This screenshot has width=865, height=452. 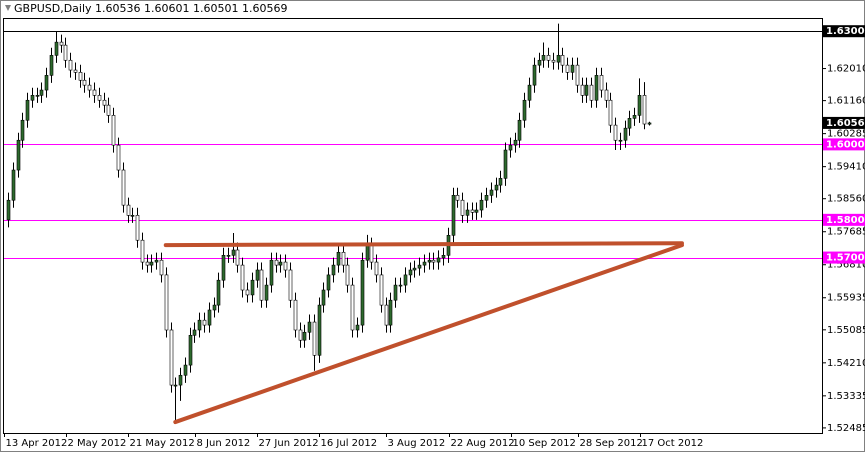 What do you see at coordinates (417, 443) in the screenshot?
I see `x-tick-label: 3 Aug 2012` at bounding box center [417, 443].